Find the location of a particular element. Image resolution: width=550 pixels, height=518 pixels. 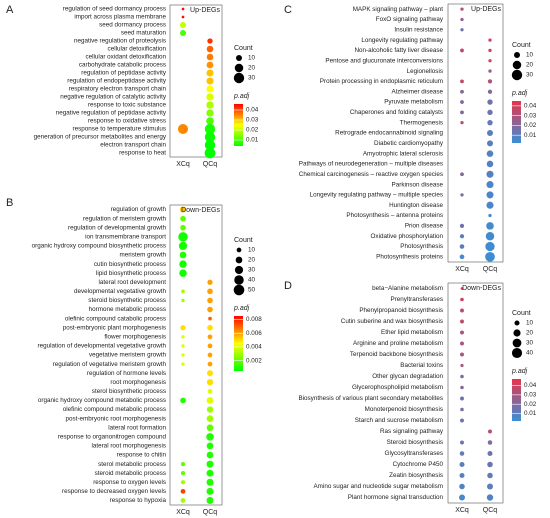

y-tick-label: Amyotrophic lateral sclerosis is located at coordinates (403, 153).